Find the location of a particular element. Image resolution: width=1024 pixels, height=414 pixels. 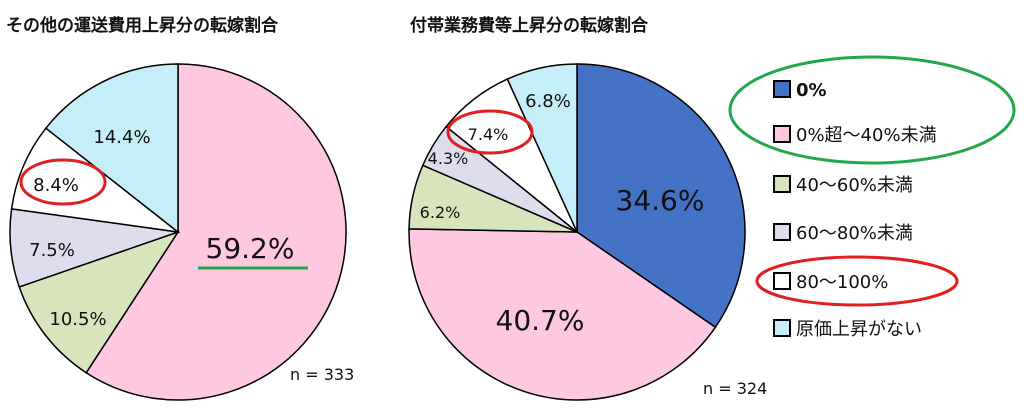

legend-swatch-no-increase is located at coordinates (782, 328).